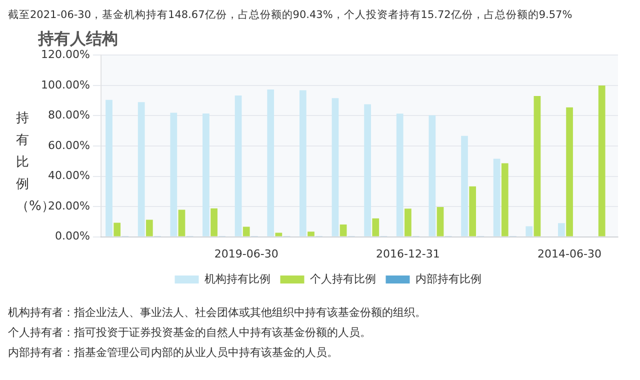  What do you see at coordinates (65, 85) in the screenshot?
I see `y-tick-label: 100.00%` at bounding box center [65, 85].